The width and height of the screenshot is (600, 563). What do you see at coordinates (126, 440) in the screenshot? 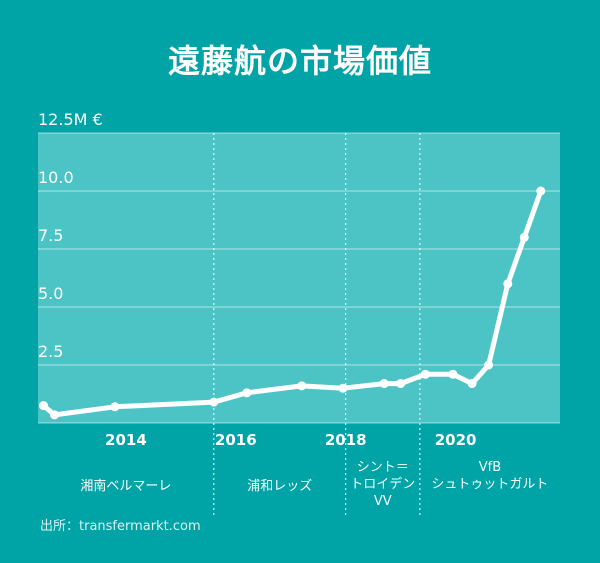
I see `x-tick-label: 2014` at bounding box center [126, 440].